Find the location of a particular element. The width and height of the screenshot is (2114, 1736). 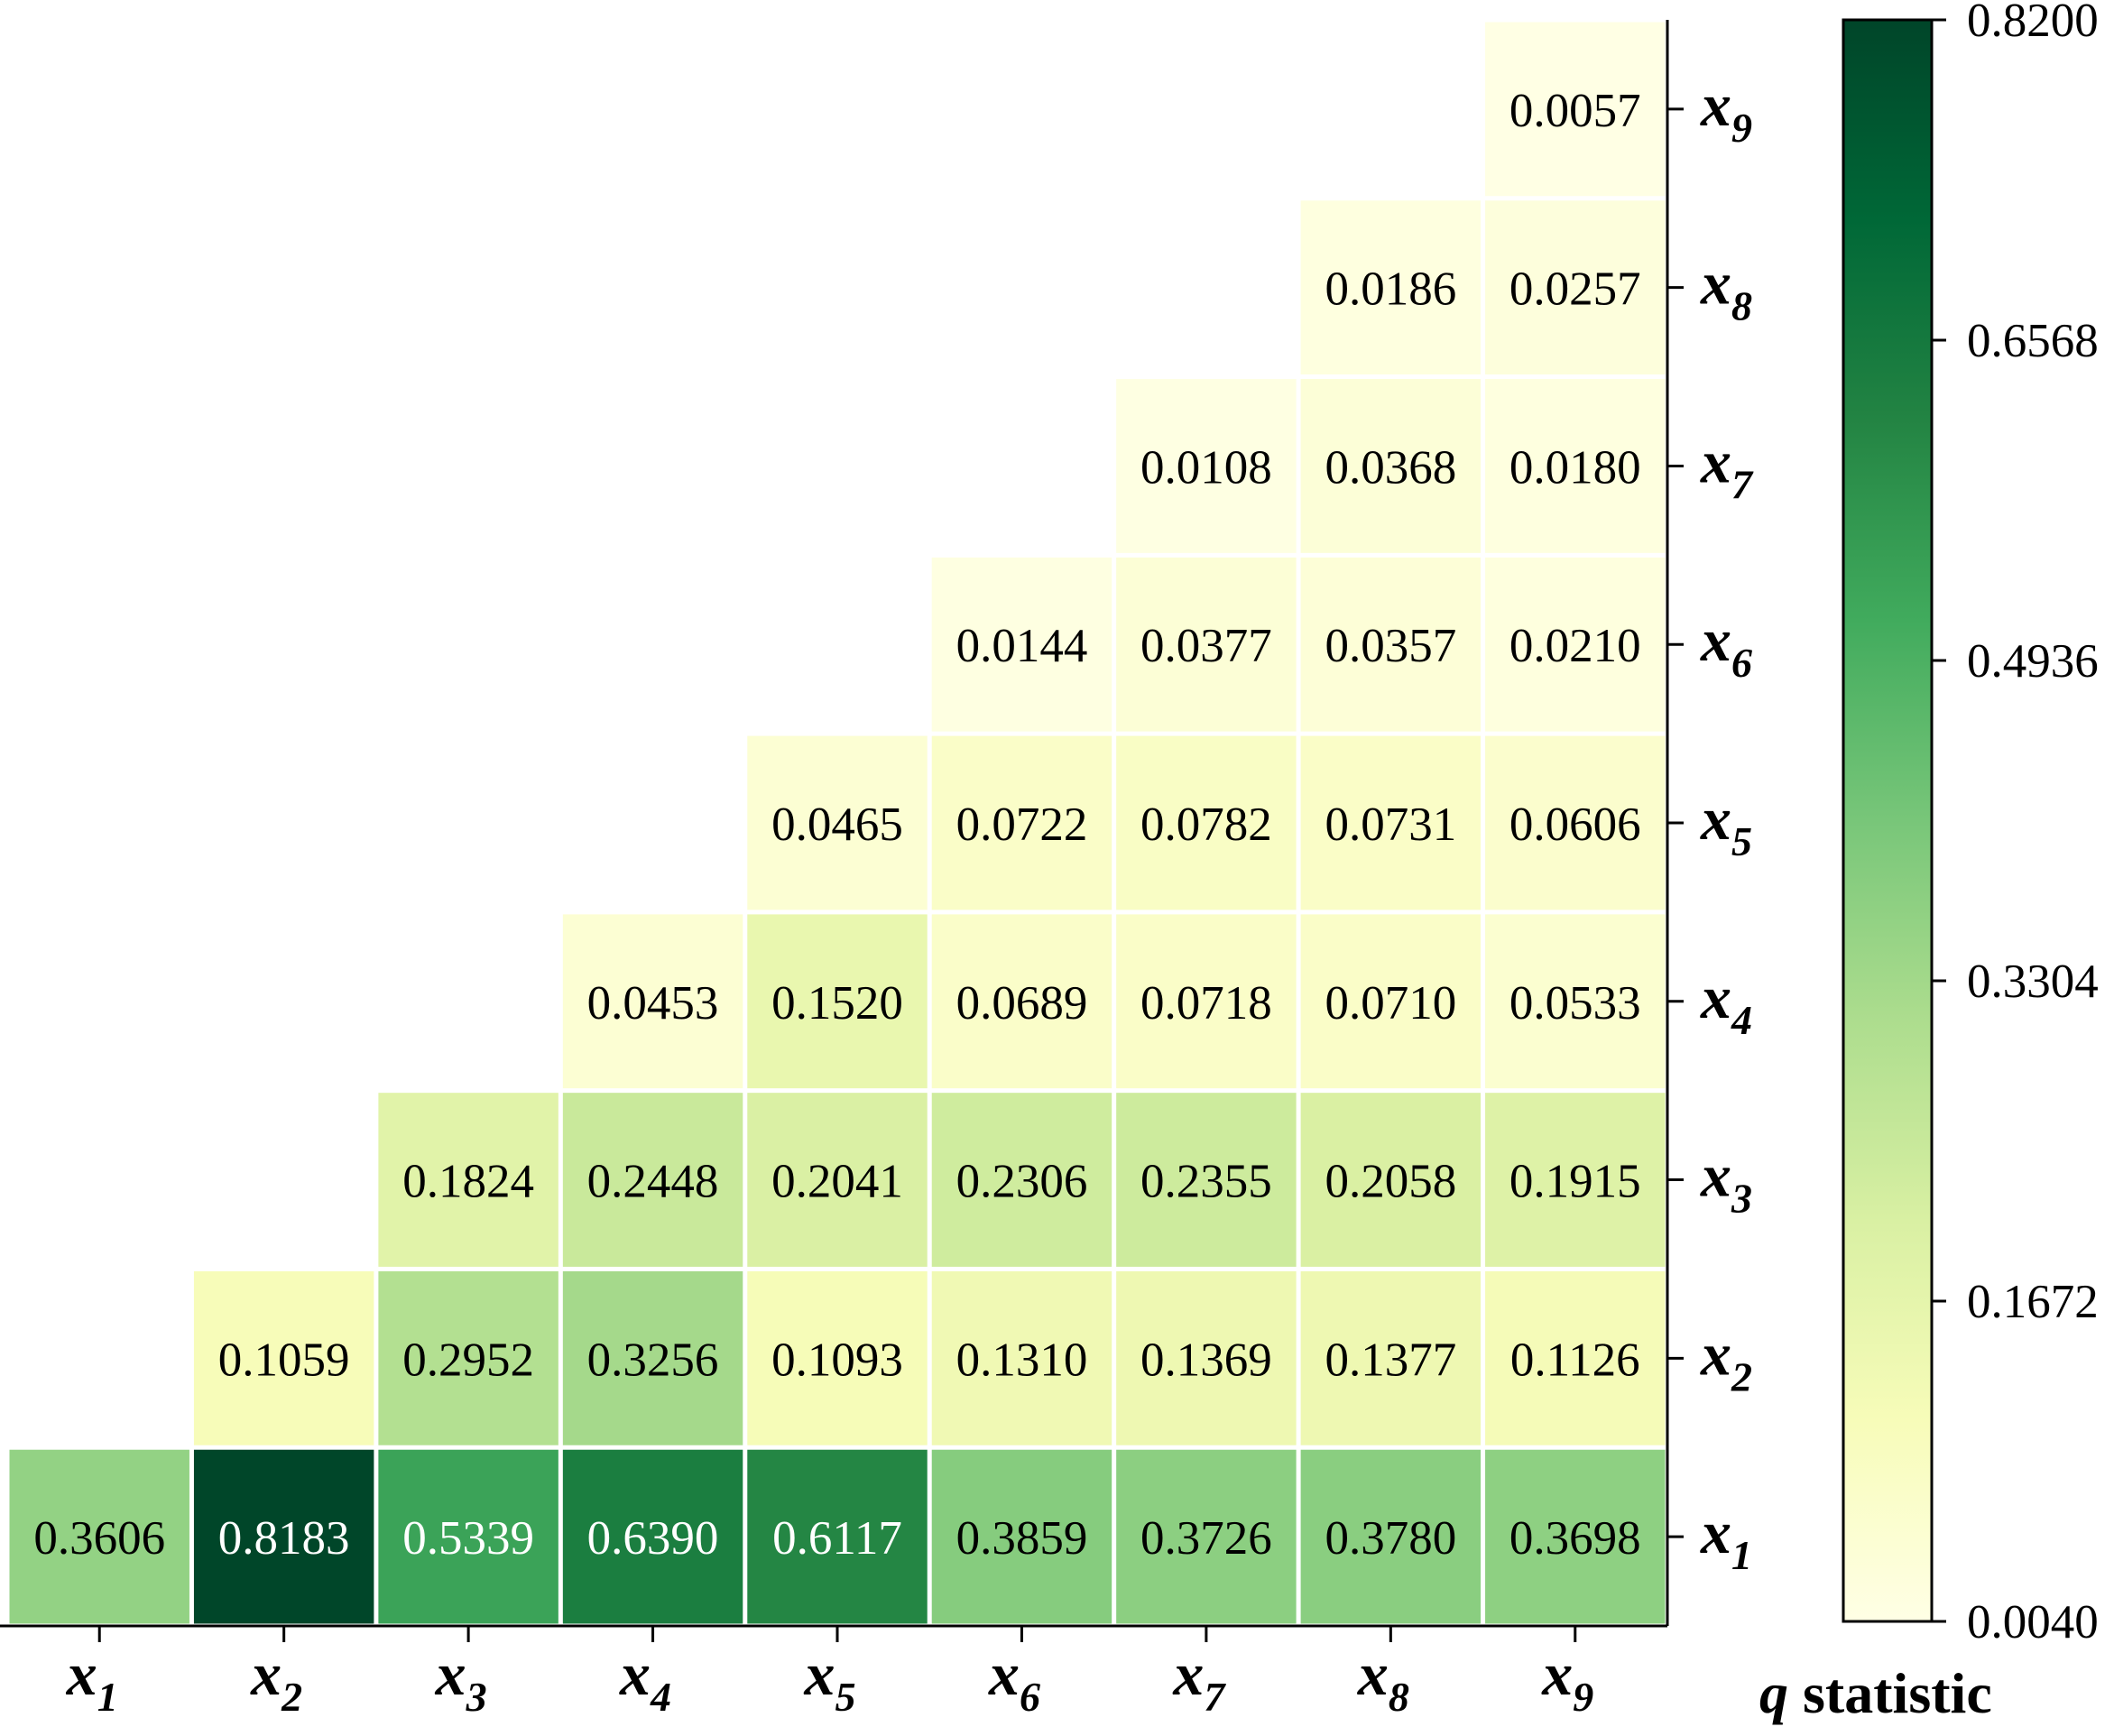

heatmap-cell-x6-x7 is located at coordinates (1206, 645).